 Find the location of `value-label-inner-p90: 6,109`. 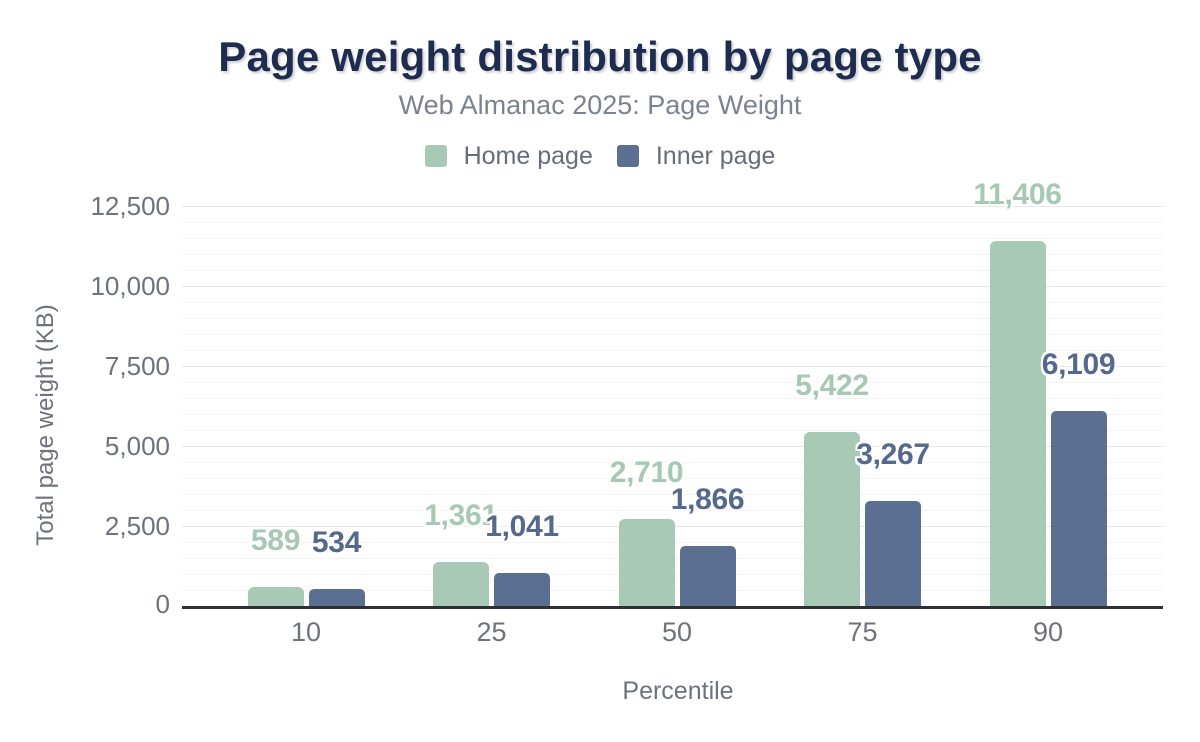

value-label-inner-p90: 6,109 is located at coordinates (1078, 364).